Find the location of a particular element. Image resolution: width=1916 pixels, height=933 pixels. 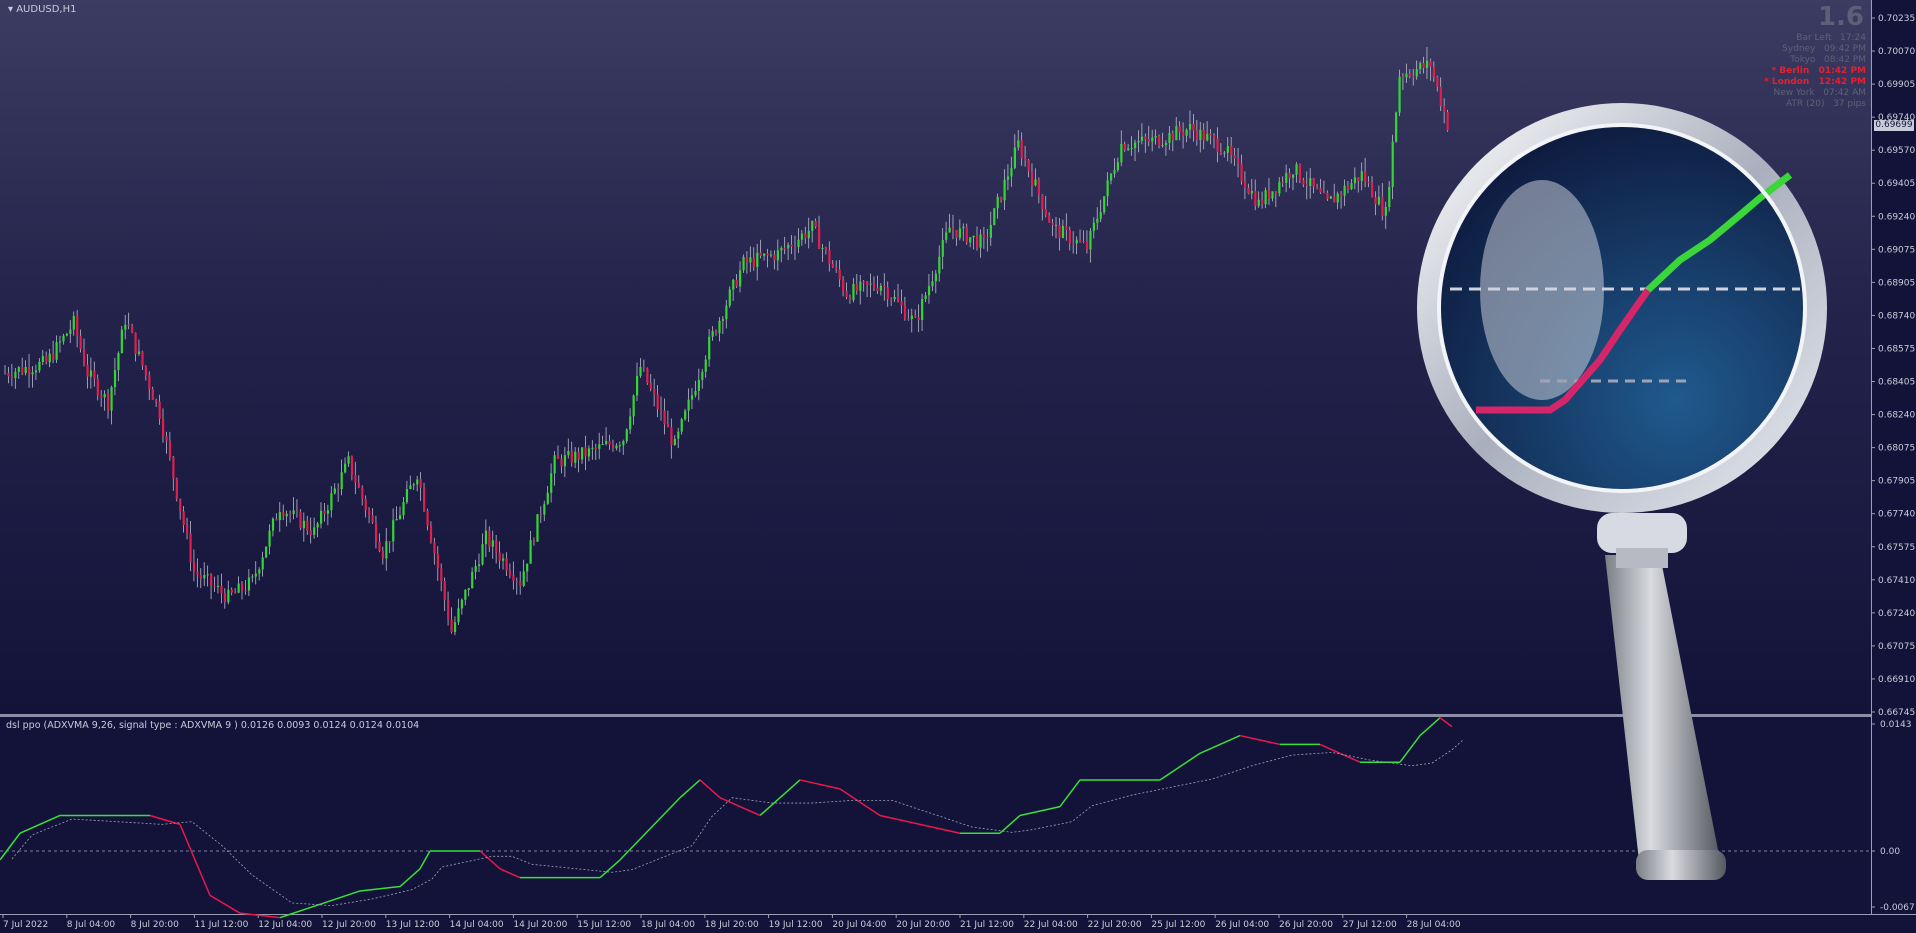

time-axis is located at coordinates (958, 923).